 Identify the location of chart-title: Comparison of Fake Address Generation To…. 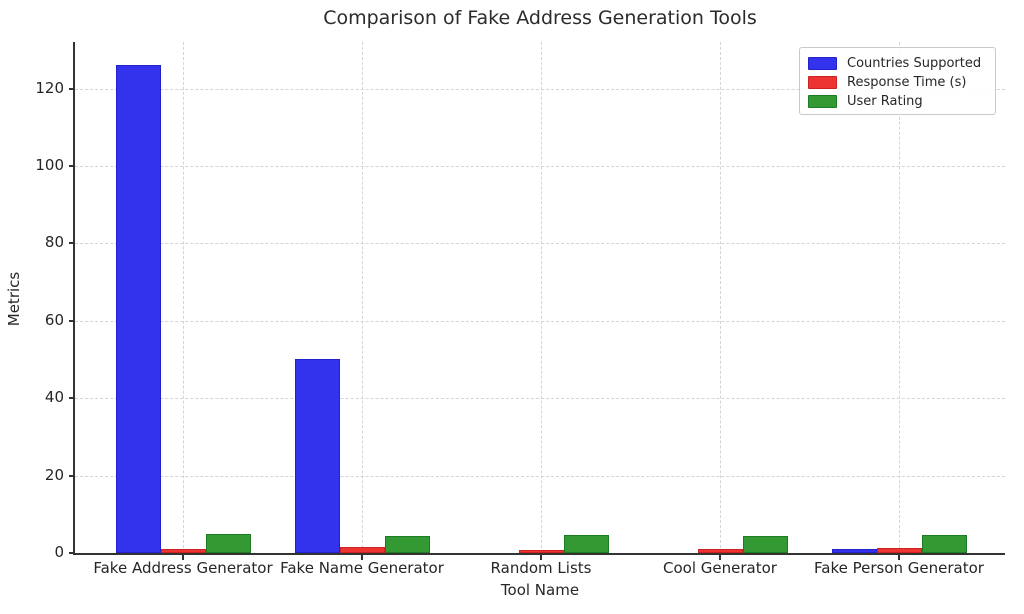
(540, 18).